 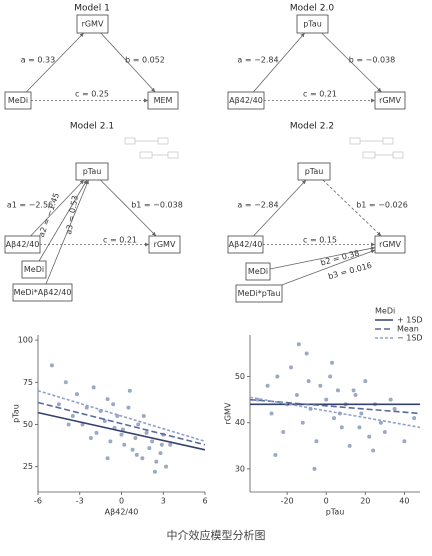 I want to click on x-tick-label: 20, so click(x=365, y=501).